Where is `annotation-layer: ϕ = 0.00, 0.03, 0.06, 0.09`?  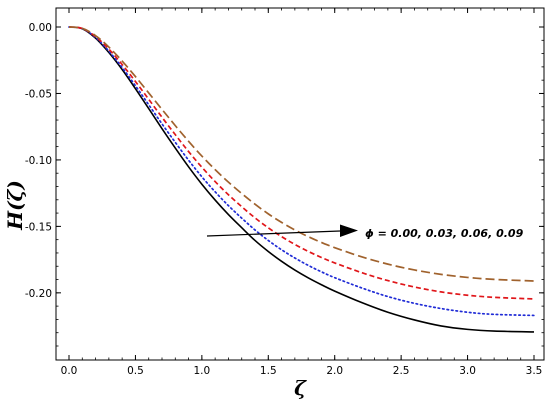 annotation-layer: ϕ = 0.00, 0.03, 0.06, 0.09 is located at coordinates (365, 232).